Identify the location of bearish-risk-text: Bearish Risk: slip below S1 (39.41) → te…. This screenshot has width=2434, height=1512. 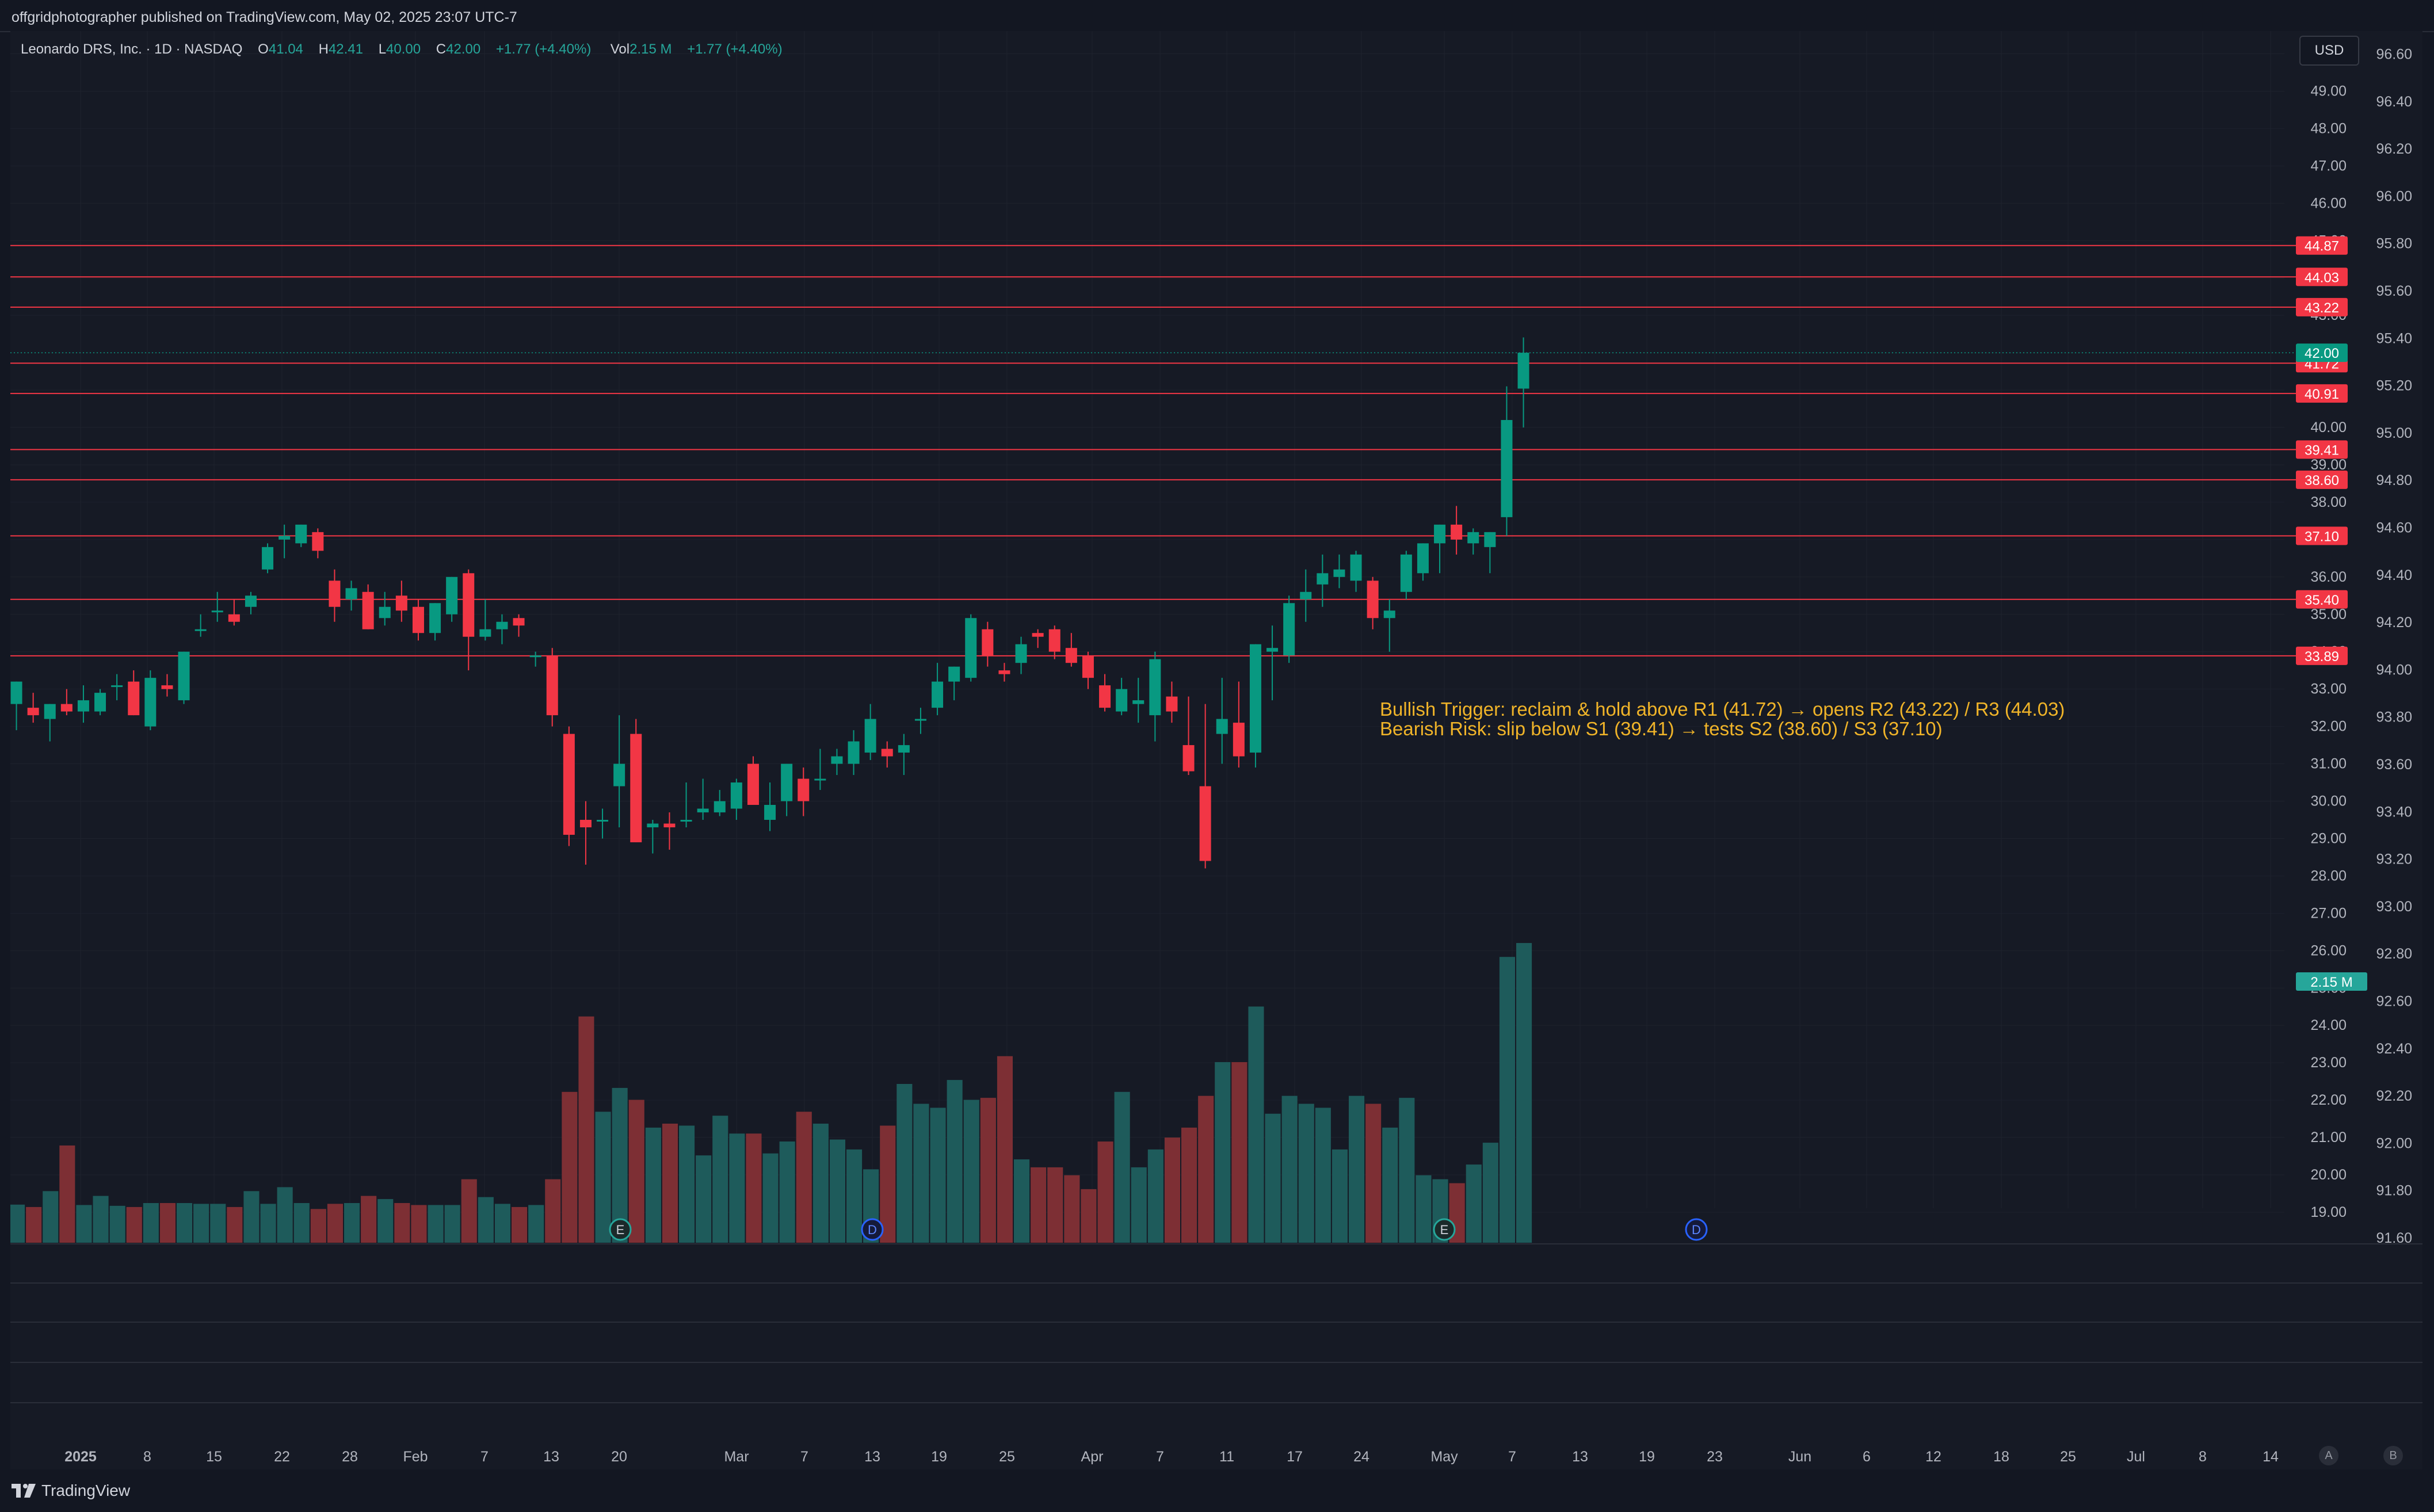
(1662, 728).